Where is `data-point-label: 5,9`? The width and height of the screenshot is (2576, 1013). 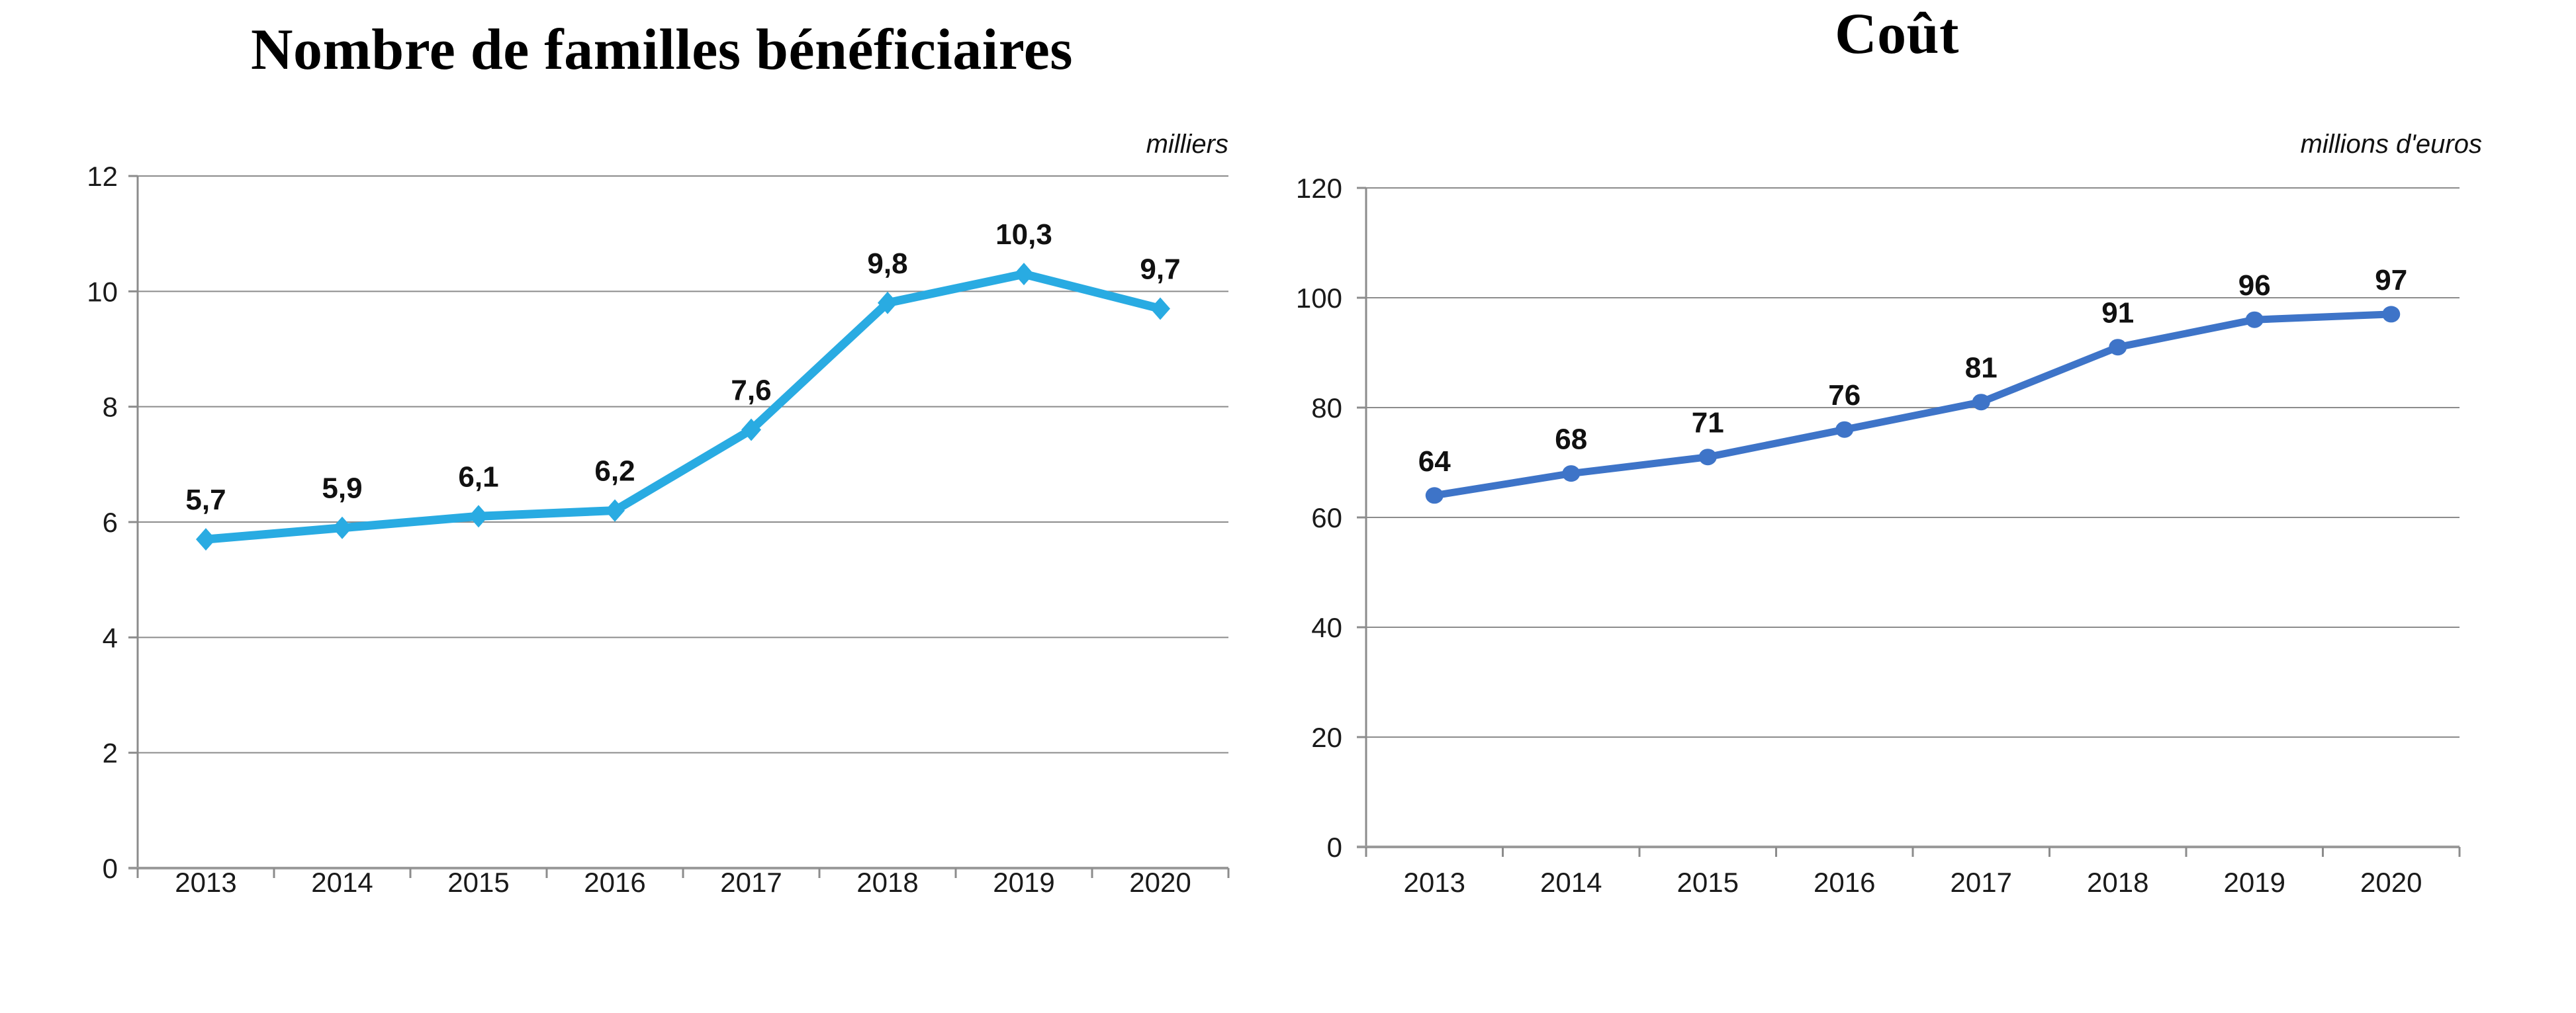
data-point-label: 5,9 is located at coordinates (342, 488).